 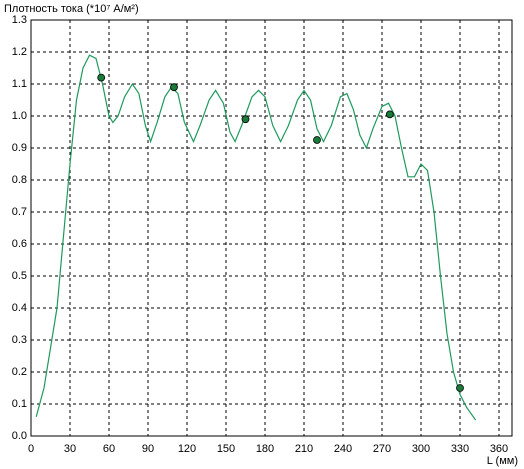 What do you see at coordinates (19, 372) in the screenshot?
I see `y-tick-label: 0.2` at bounding box center [19, 372].